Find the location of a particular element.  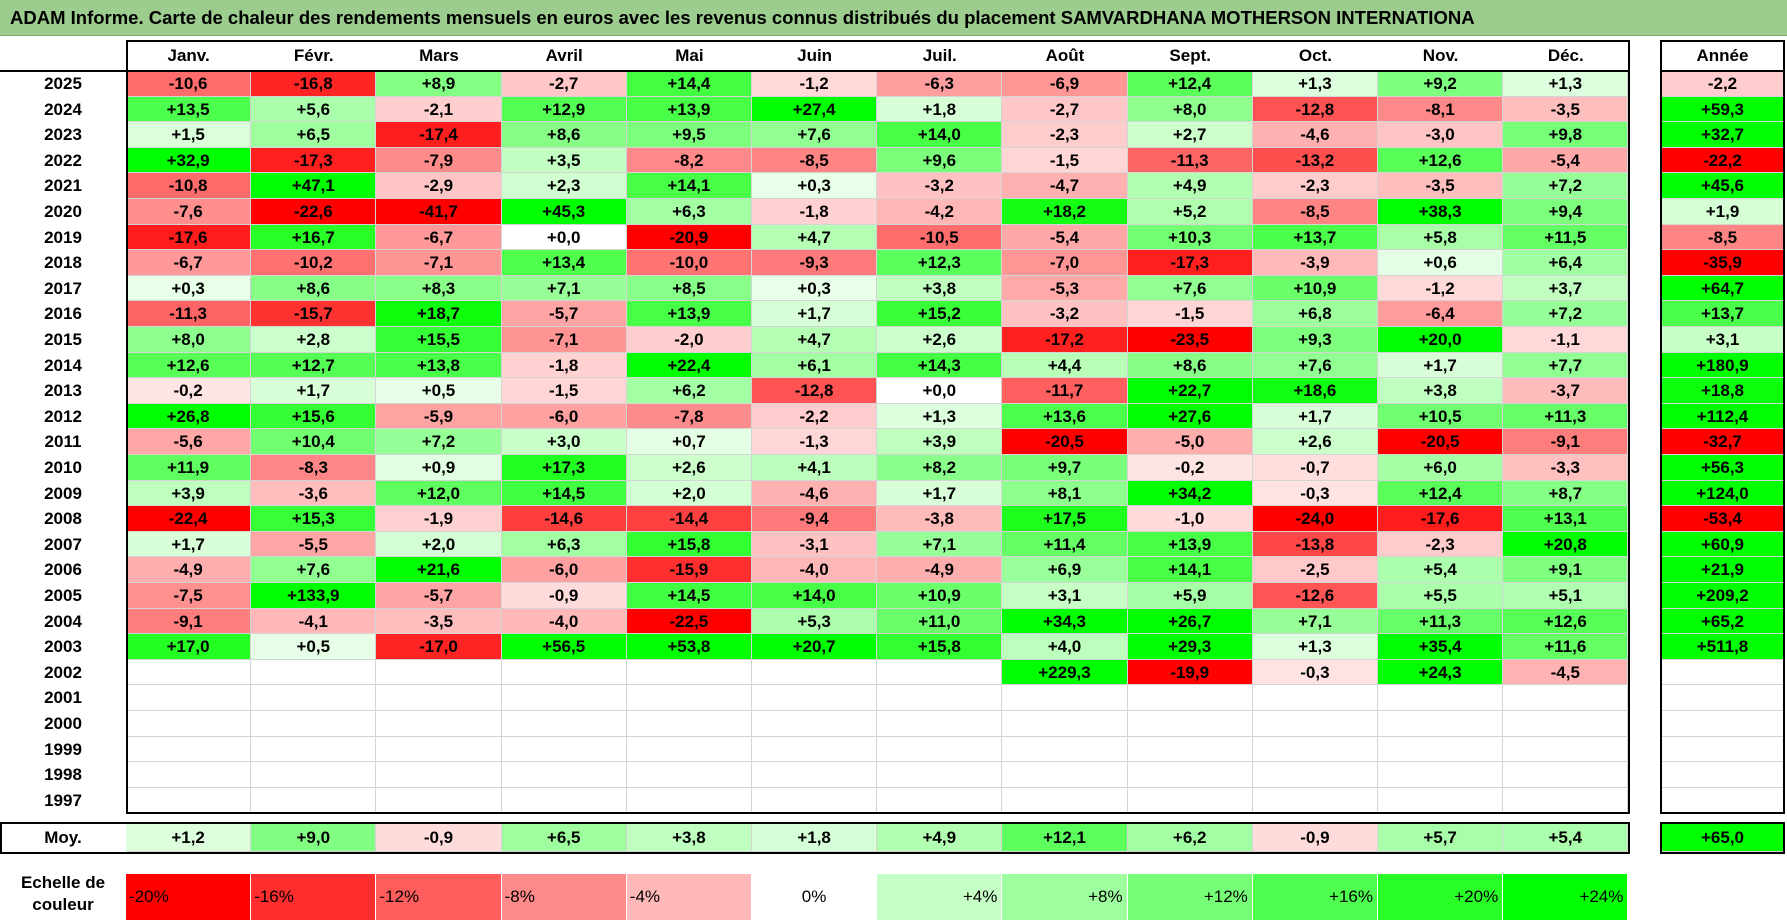

heatmap-cell: +1,3 is located at coordinates (1315, 647).